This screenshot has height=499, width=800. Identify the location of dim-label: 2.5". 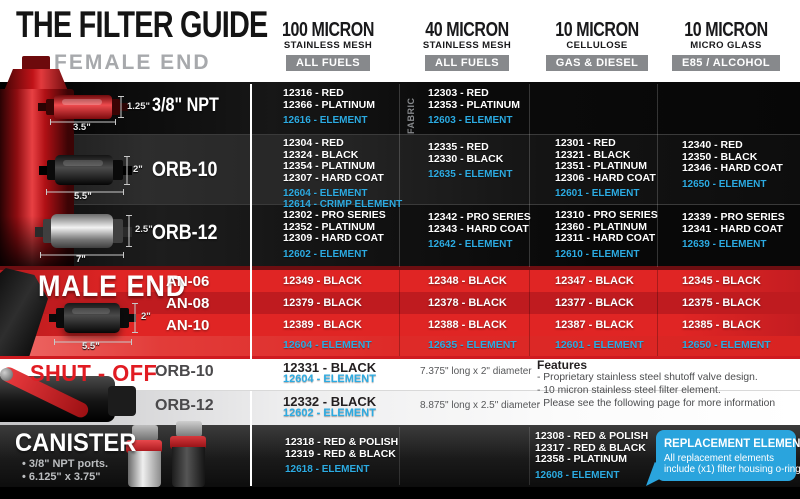
(144, 229).